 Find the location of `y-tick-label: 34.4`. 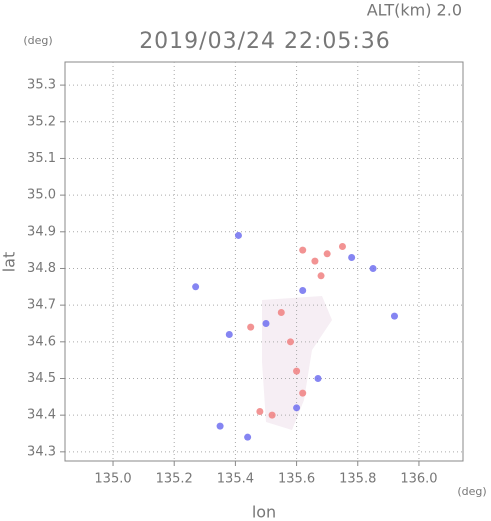

y-tick-label: 34.4 is located at coordinates (41, 415).